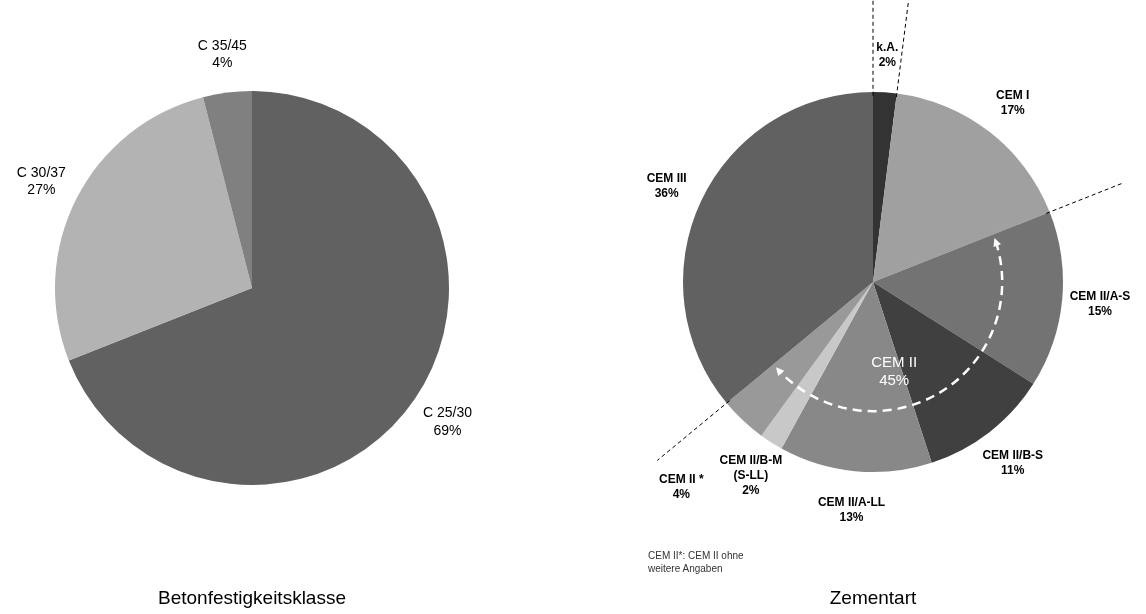 This screenshot has width=1146, height=614. Describe the element at coordinates (851, 501) in the screenshot. I see `slice-label: CEM II/A-LL` at that location.